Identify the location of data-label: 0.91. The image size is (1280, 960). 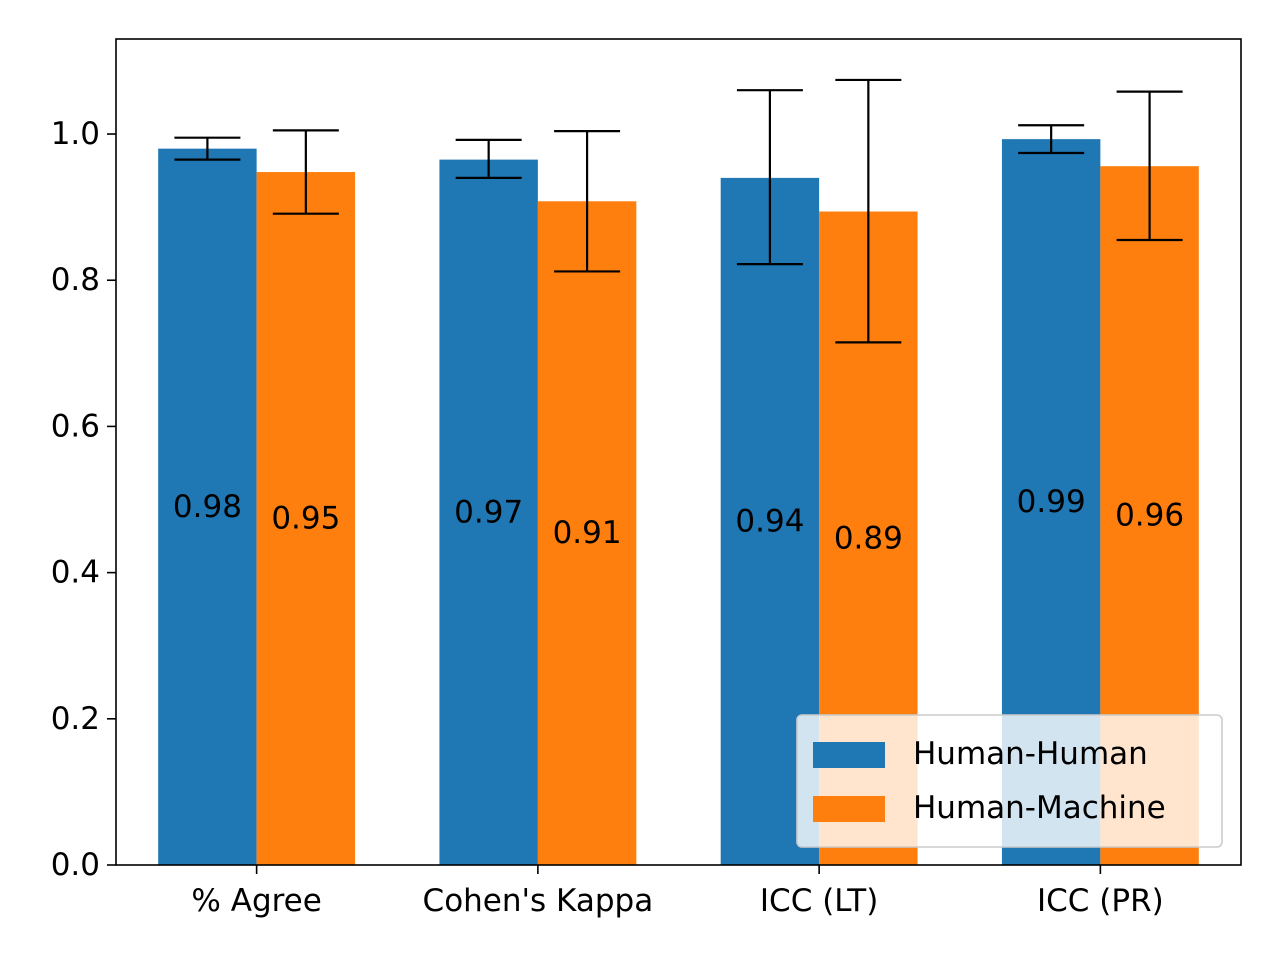
(587, 533).